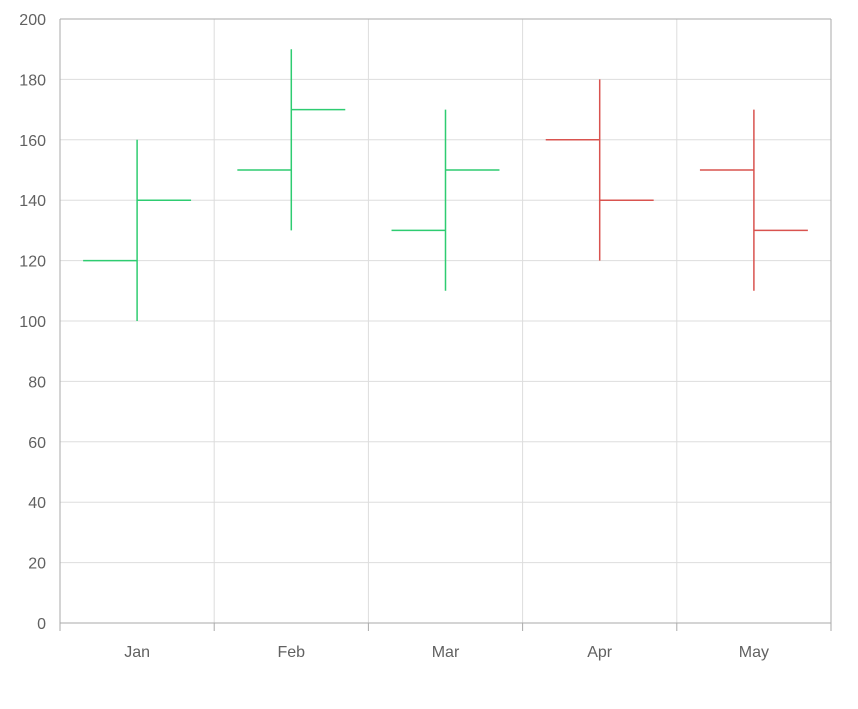 This screenshot has width=858, height=709. I want to click on x-tick-label: Jan, so click(137, 652).